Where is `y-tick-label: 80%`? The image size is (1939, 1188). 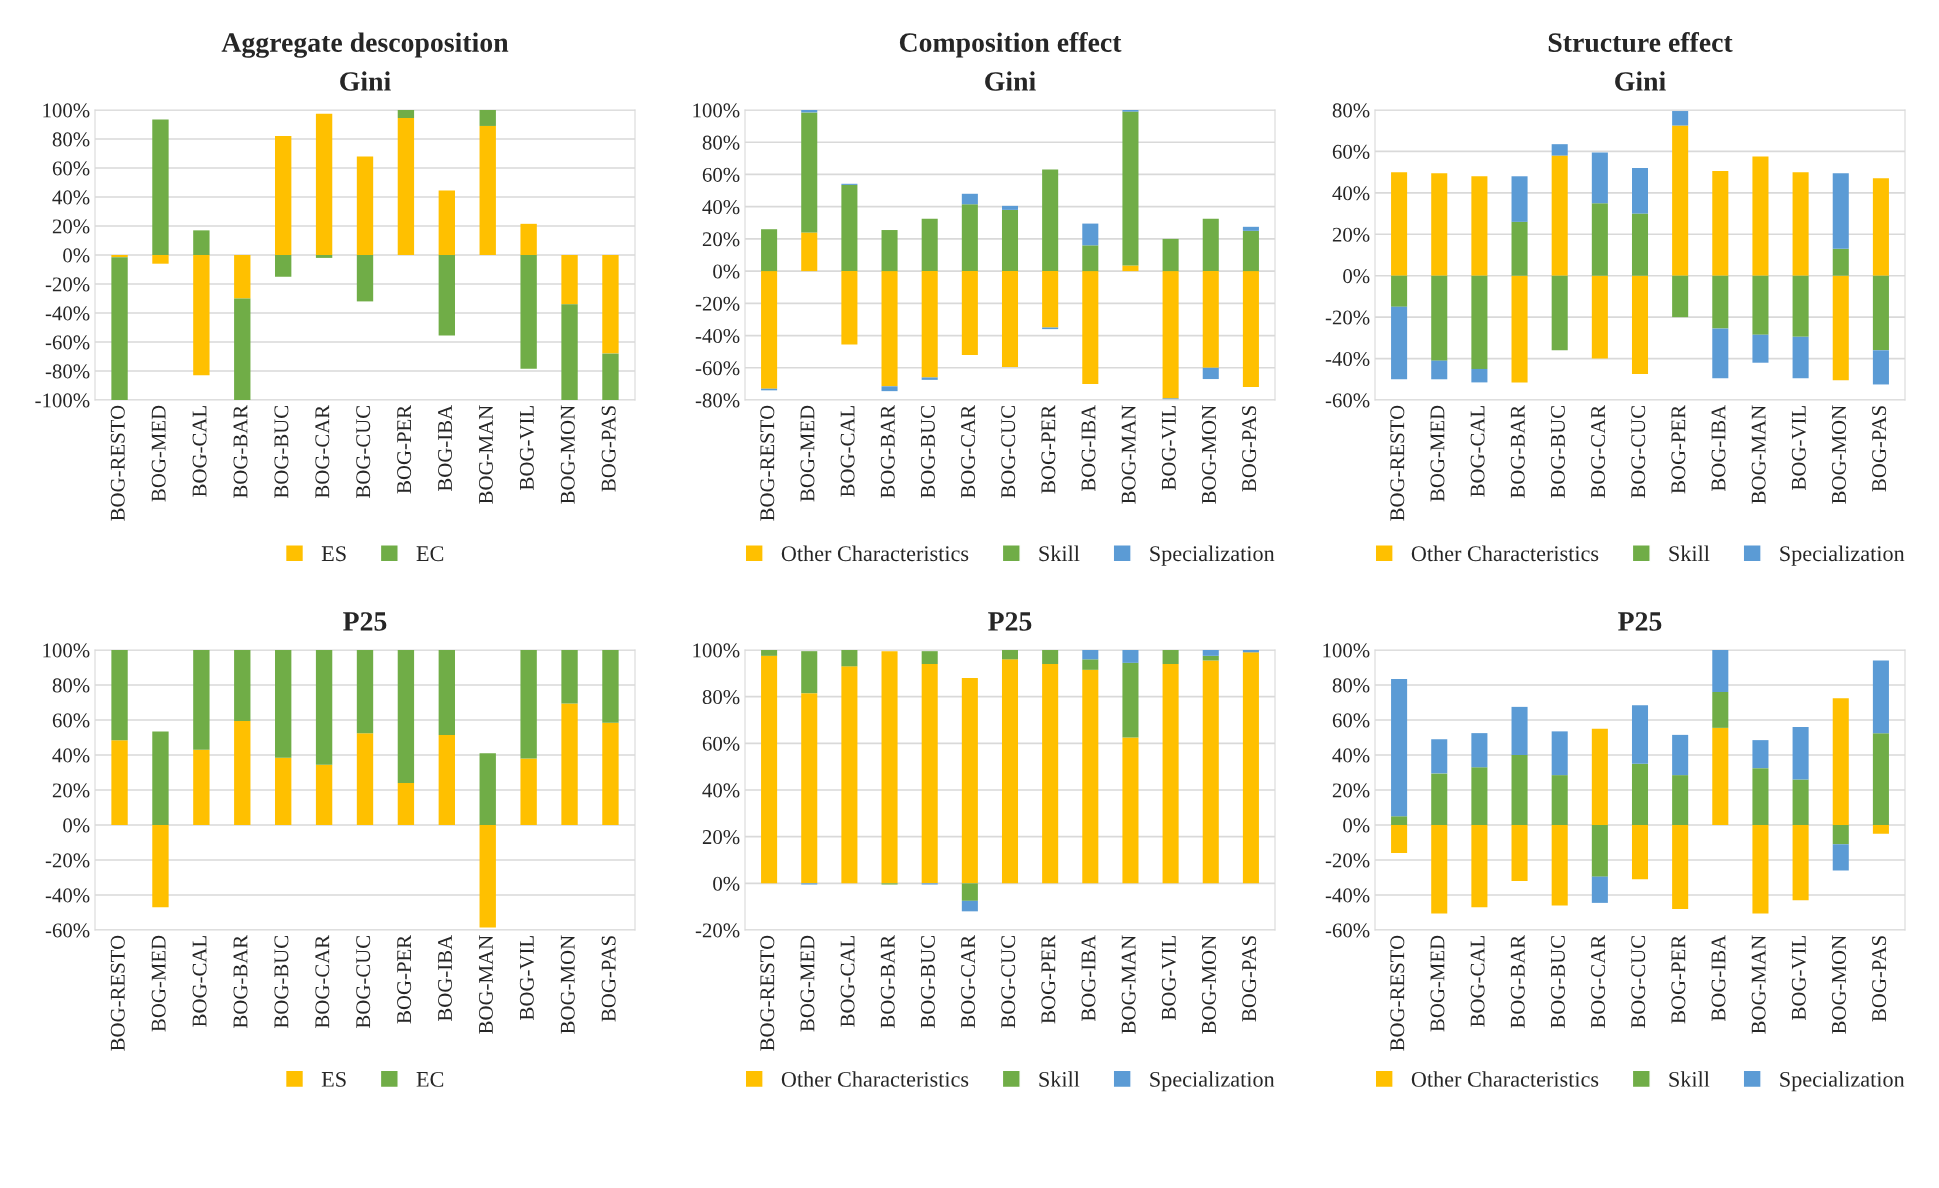
y-tick-label: 80% is located at coordinates (71, 685).